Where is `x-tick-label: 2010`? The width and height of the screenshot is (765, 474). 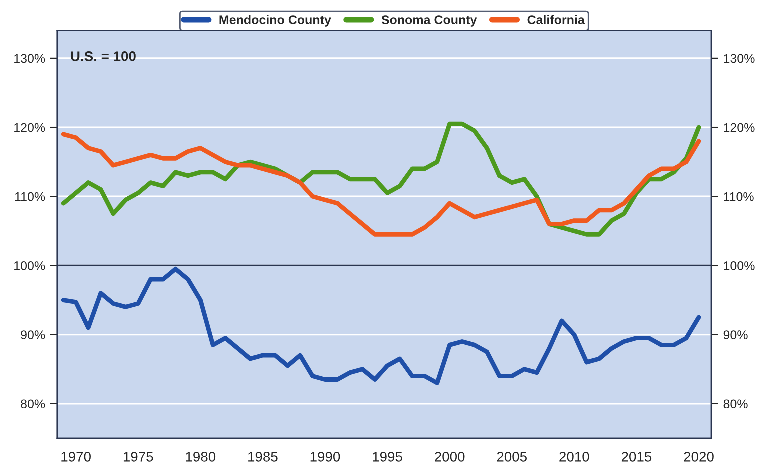 x-tick-label: 2010 is located at coordinates (575, 457).